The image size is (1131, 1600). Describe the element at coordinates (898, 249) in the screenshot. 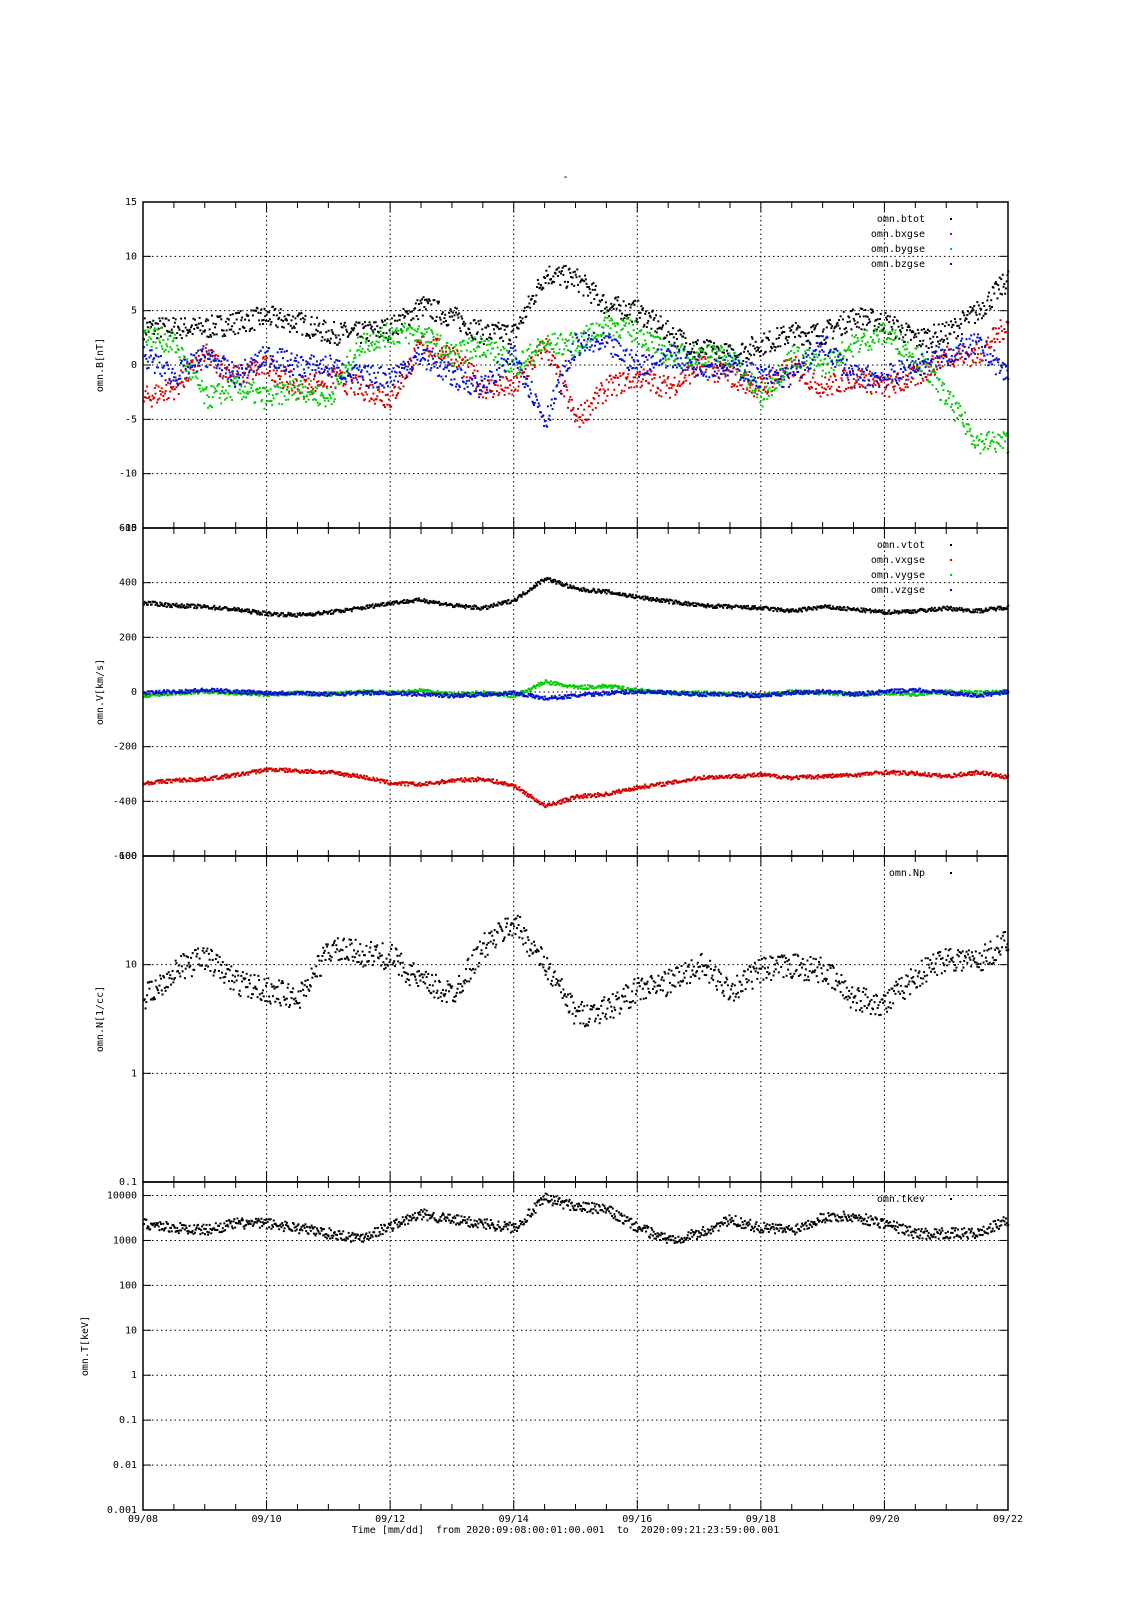

I see `legend-label: omn.bygse` at that location.